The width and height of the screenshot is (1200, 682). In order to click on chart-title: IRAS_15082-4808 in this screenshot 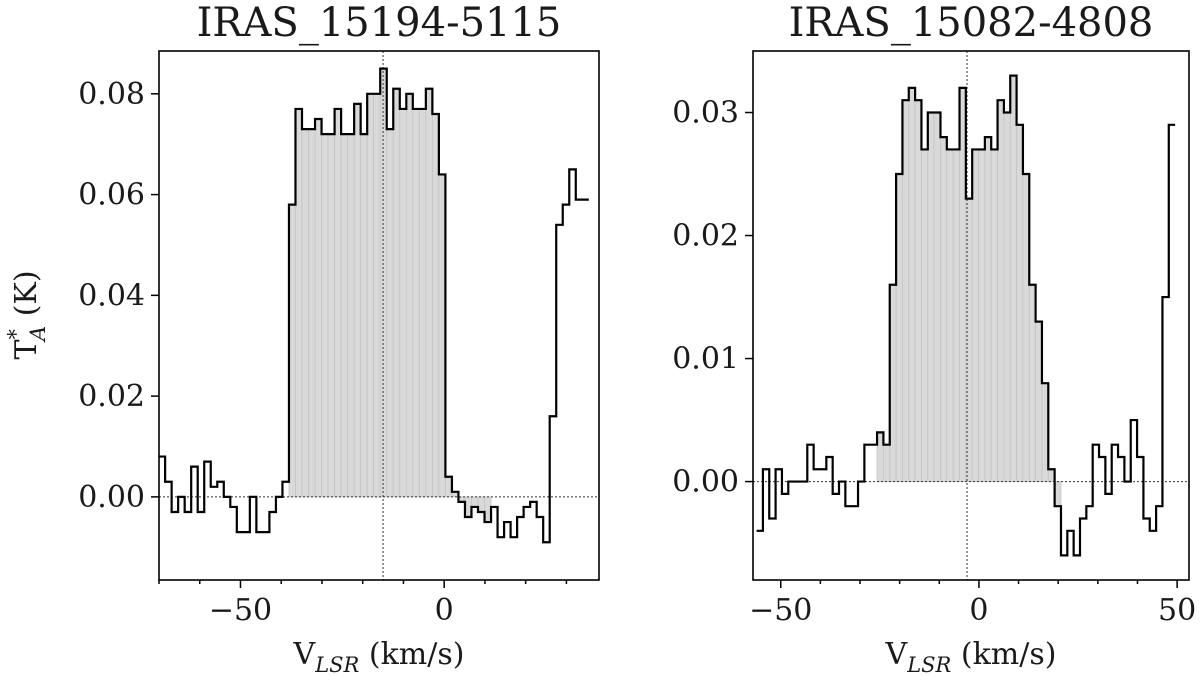, I will do `click(971, 23)`.